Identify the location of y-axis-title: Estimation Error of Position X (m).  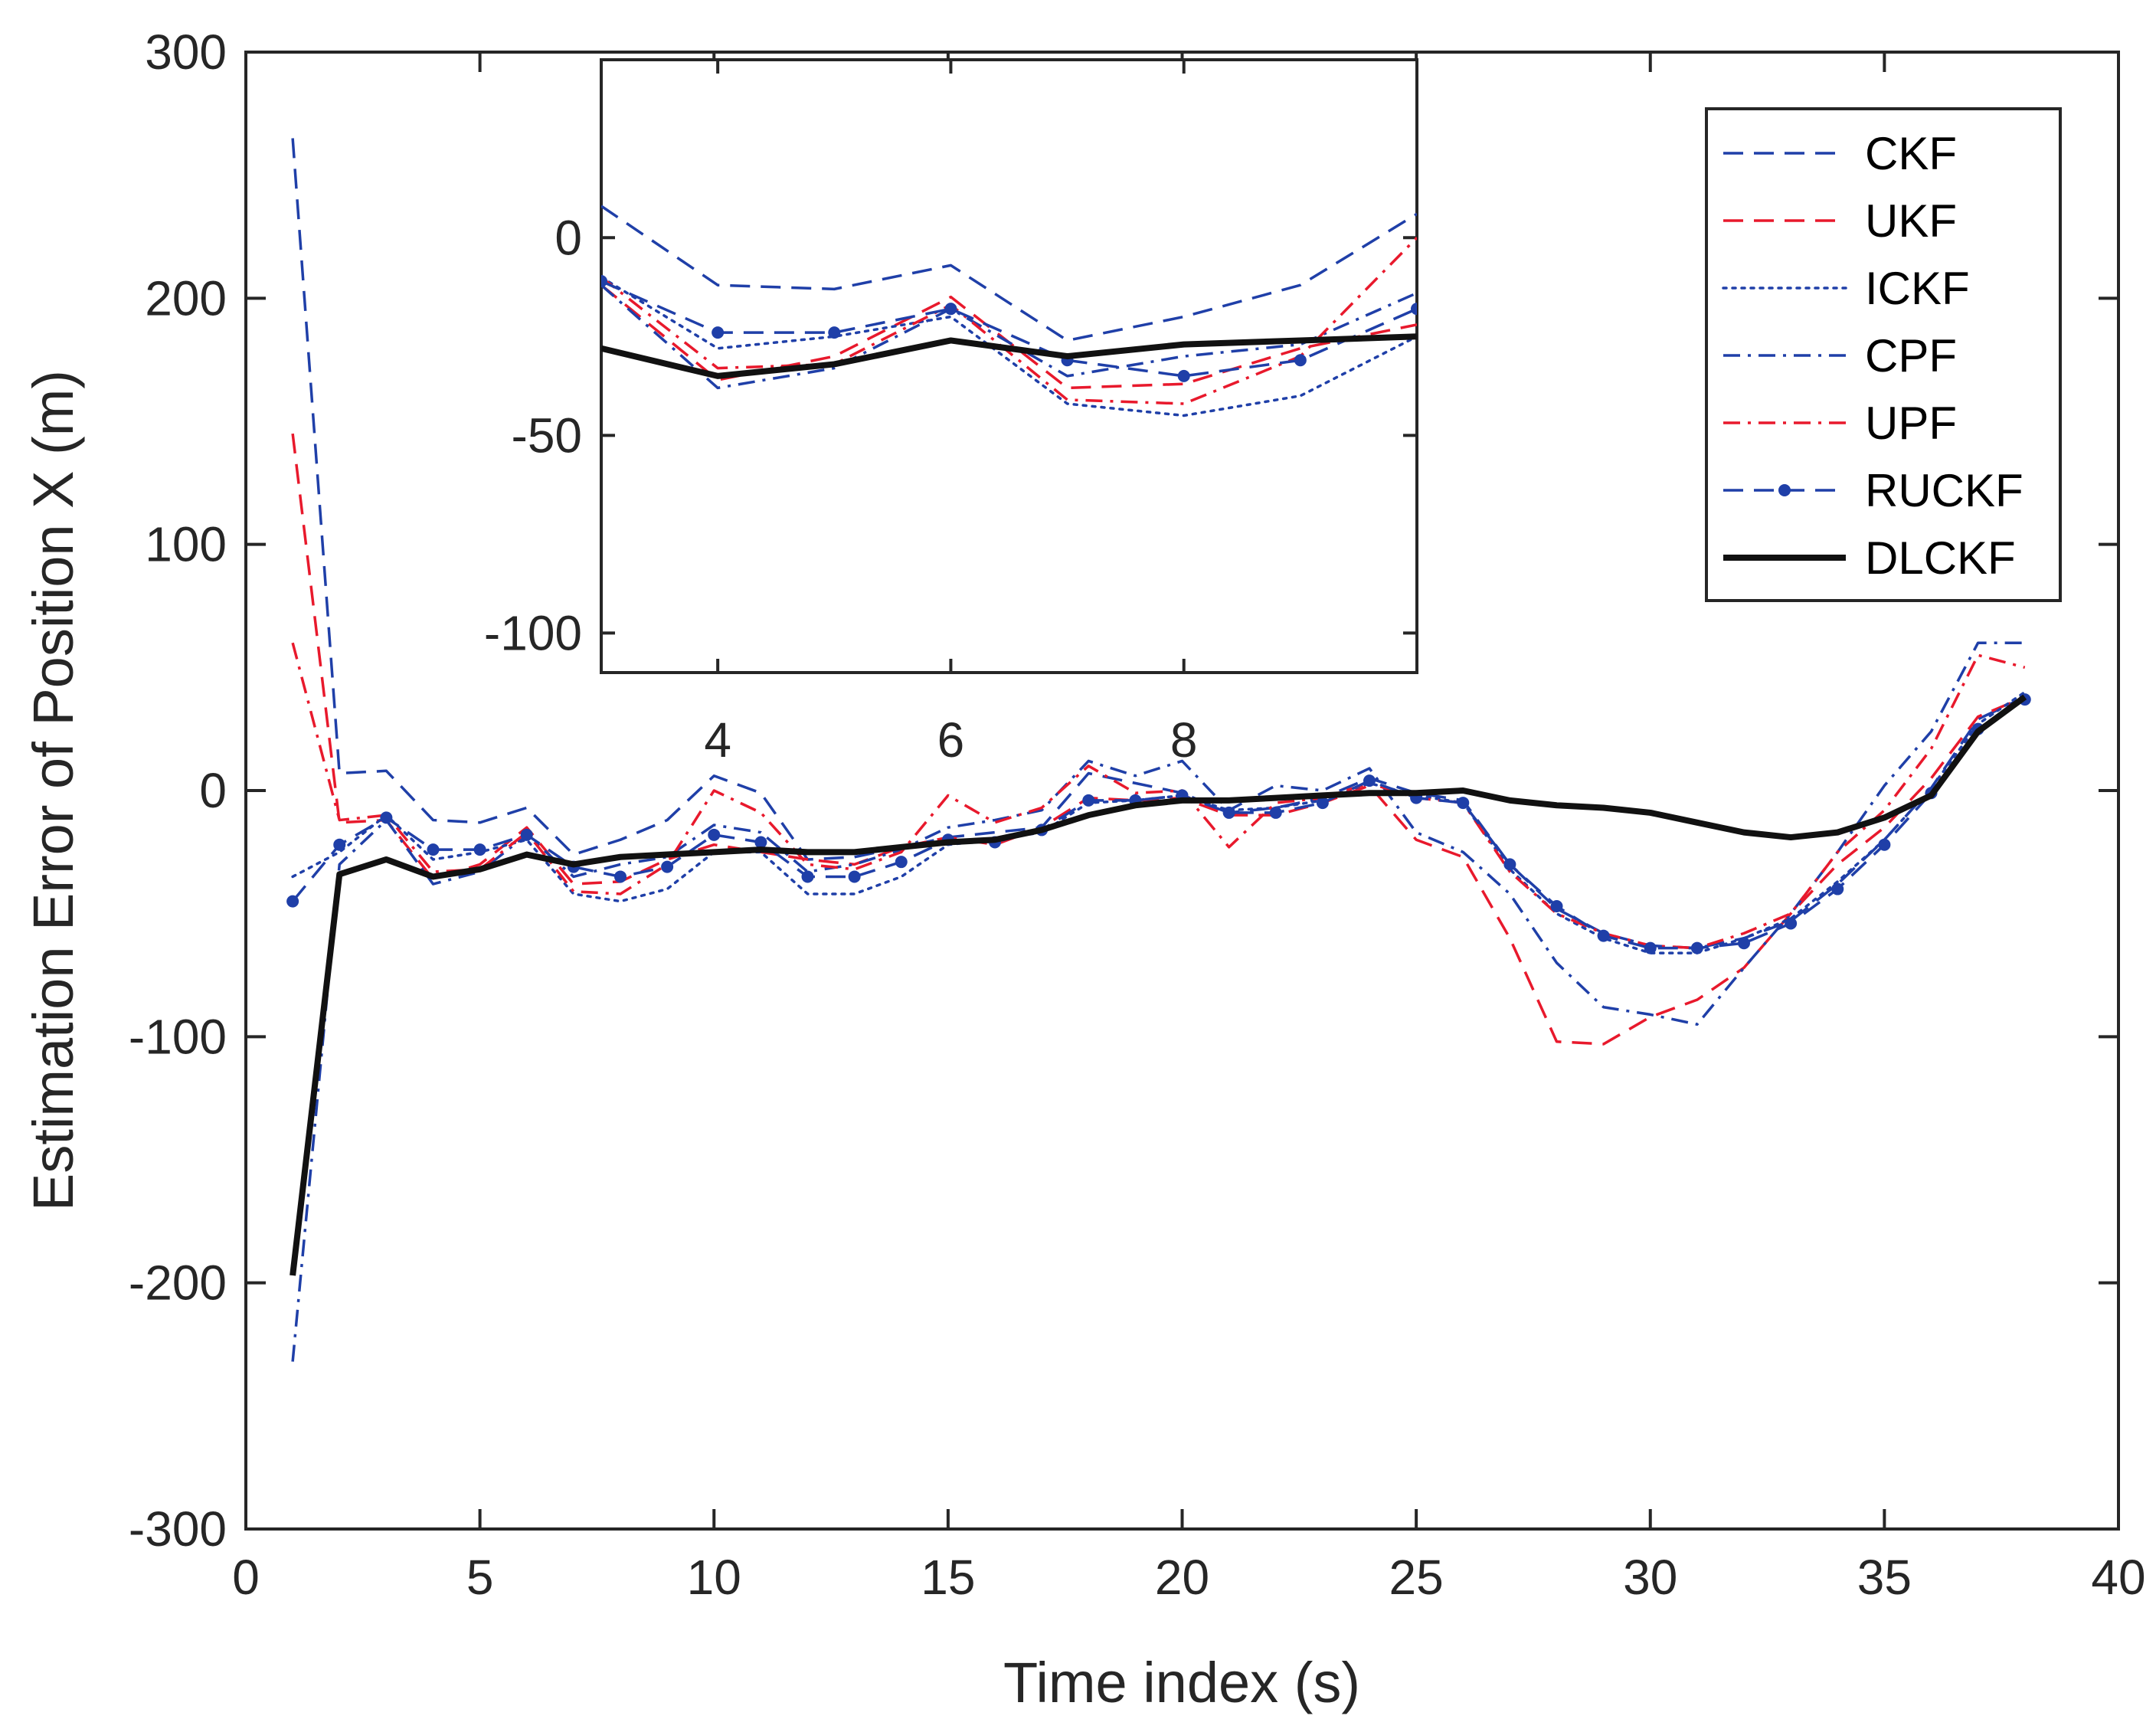
(53, 791).